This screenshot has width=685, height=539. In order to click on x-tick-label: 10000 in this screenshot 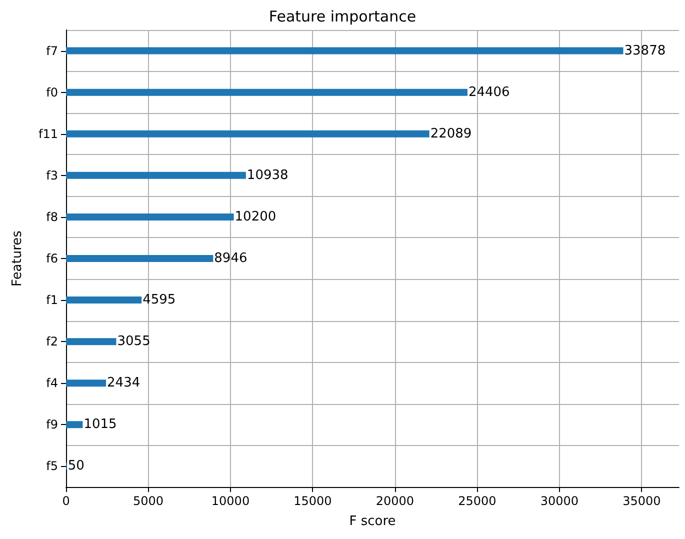, I will do `click(230, 501)`.